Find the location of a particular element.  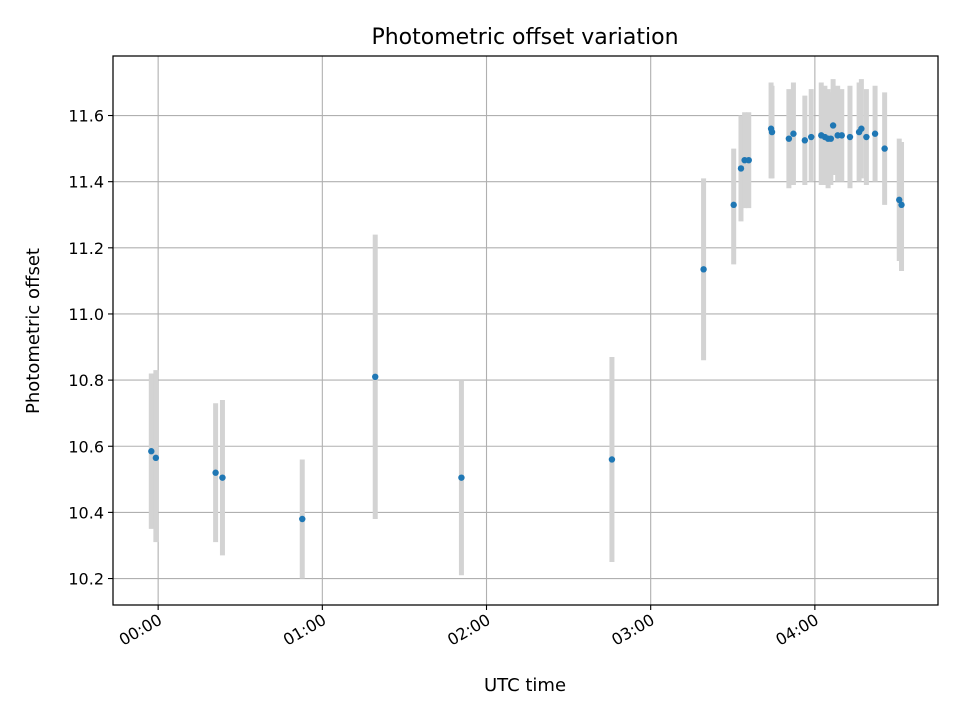

y-tick-label: 11.4 is located at coordinates (86, 182).